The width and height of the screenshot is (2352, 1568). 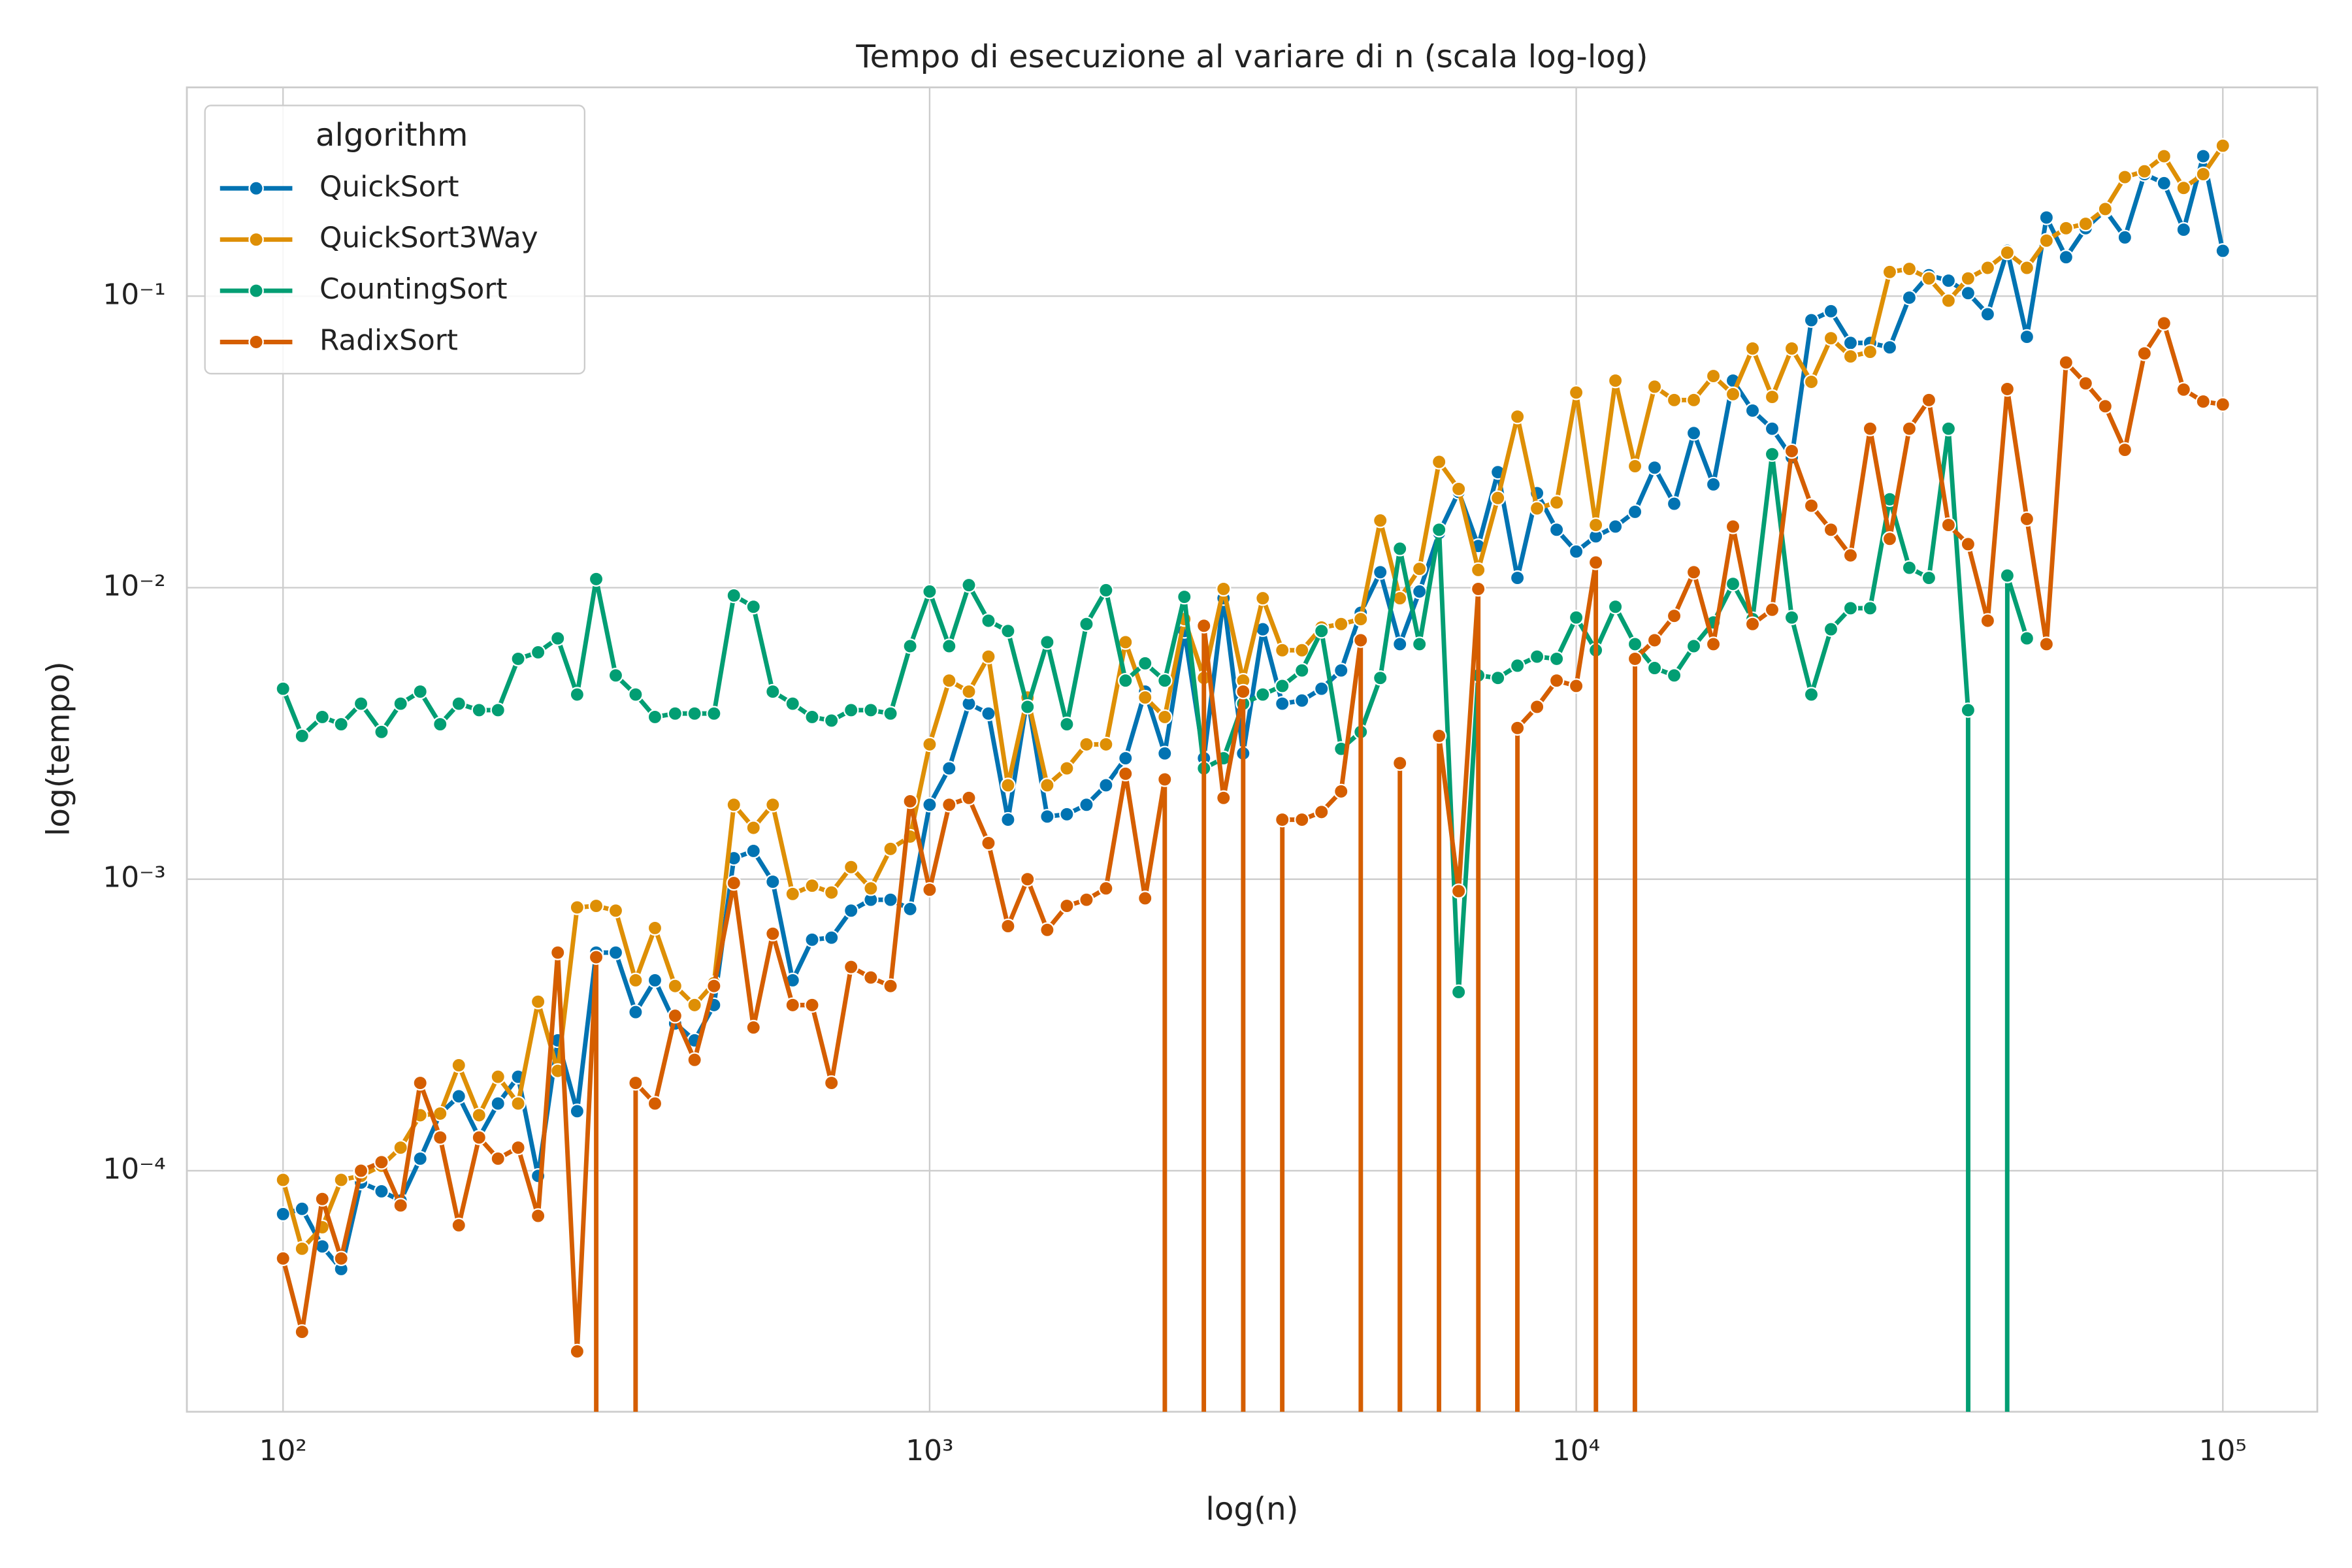 I want to click on x-tick-label: 10³, so click(x=929, y=1450).